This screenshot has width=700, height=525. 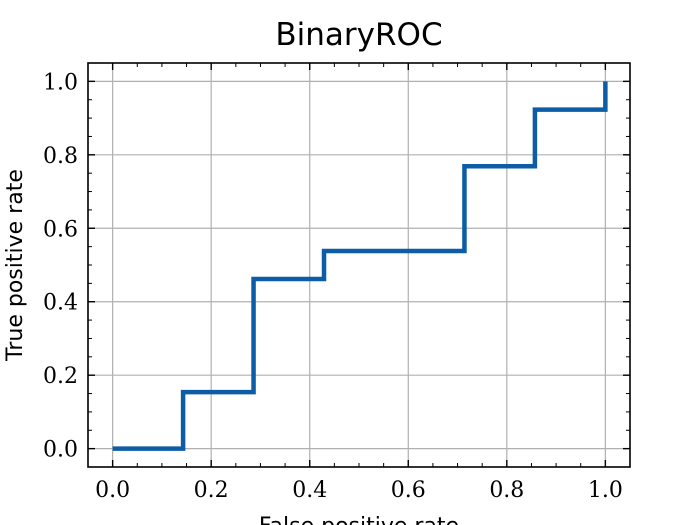 I want to click on y-tick-label: 0.8, so click(x=60, y=156).